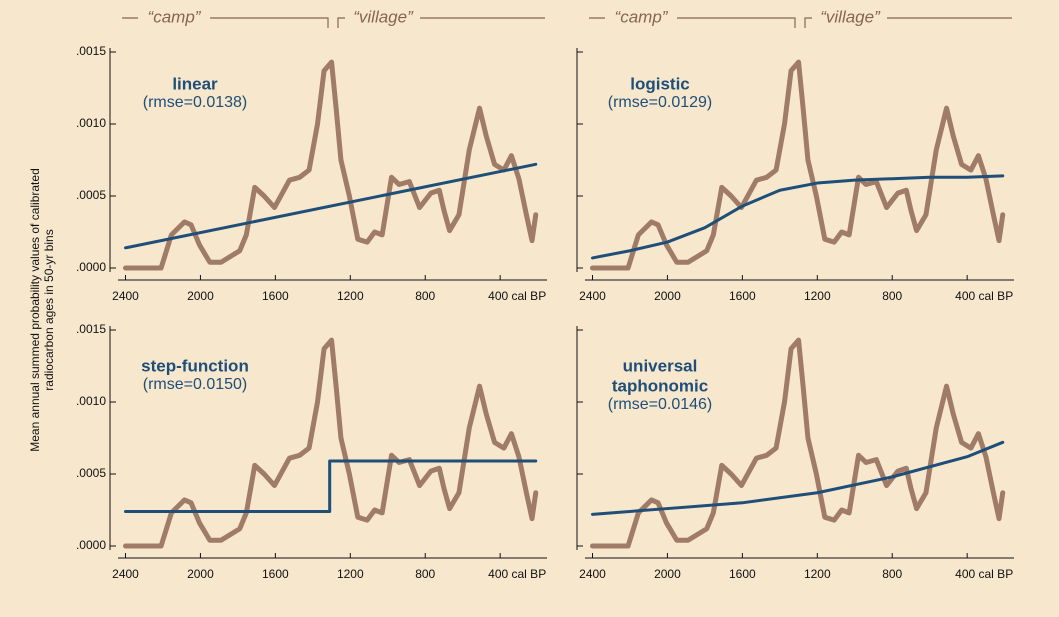  Describe the element at coordinates (195, 83) in the screenshot. I see `model-name: linear` at that location.